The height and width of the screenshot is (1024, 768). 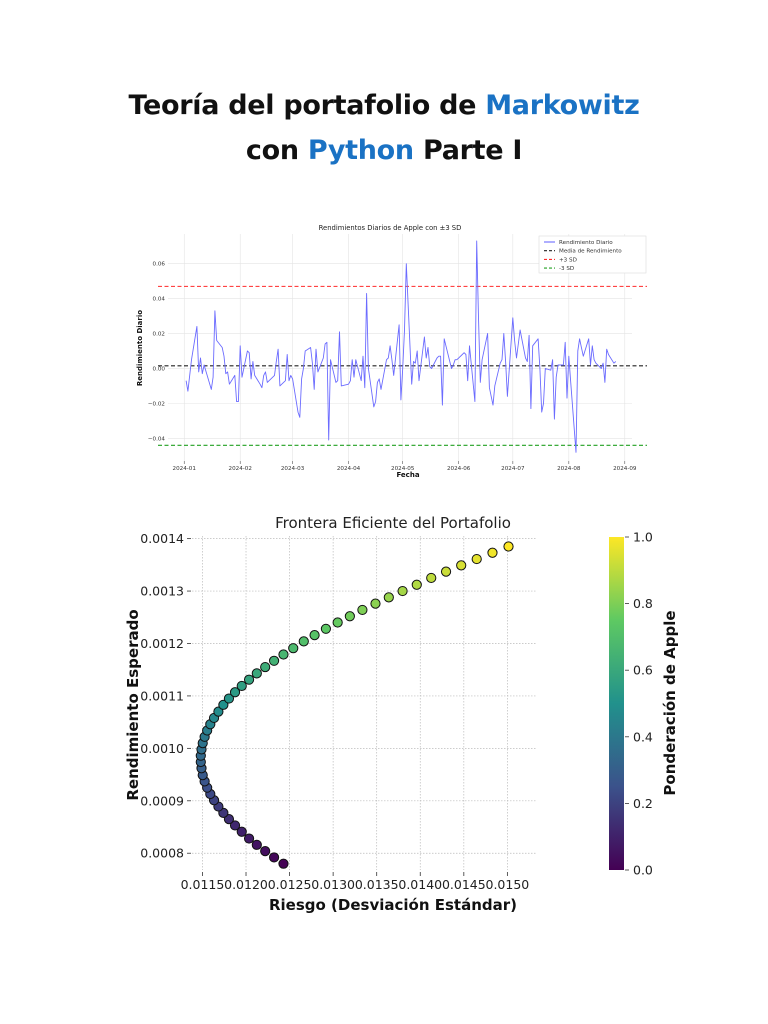 I want to click on document-title-line-1: Teoría del portafolio de Markowitz, so click(x=384, y=105).